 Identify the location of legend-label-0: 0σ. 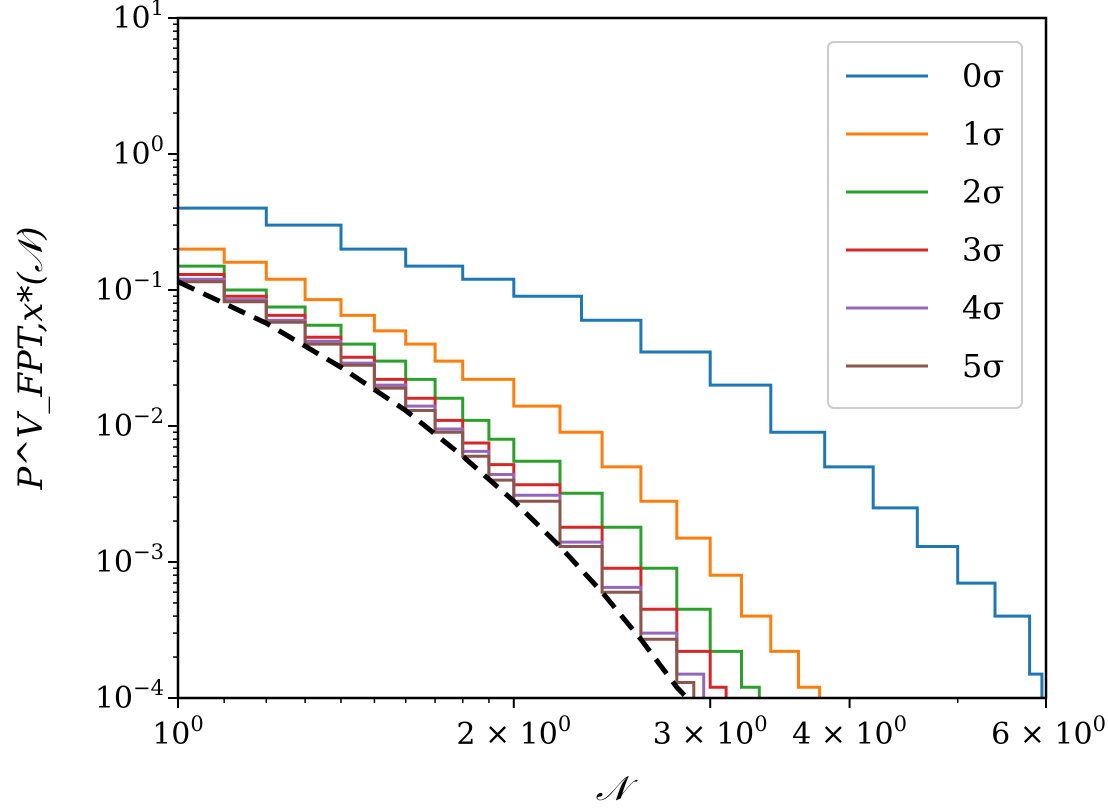
(983, 76).